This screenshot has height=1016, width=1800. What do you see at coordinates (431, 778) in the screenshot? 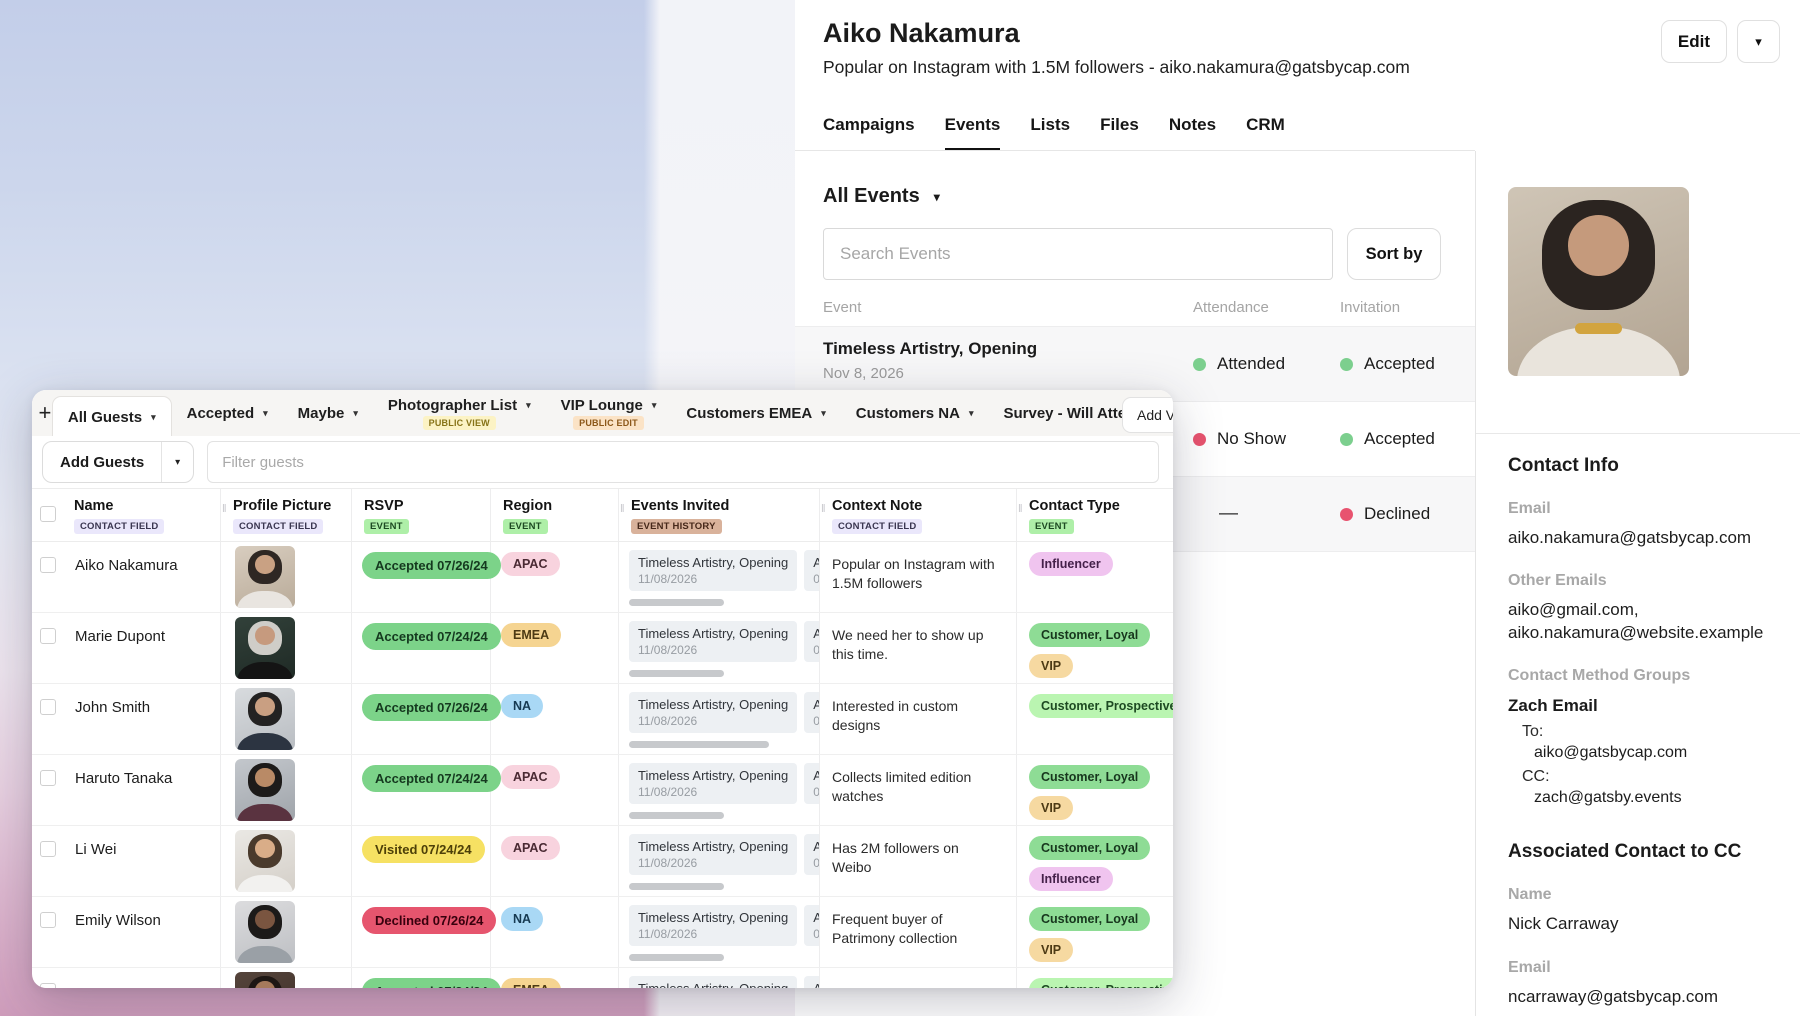
I see `badge-accepted-07-24-24: Accepted 07/24/24` at bounding box center [431, 778].